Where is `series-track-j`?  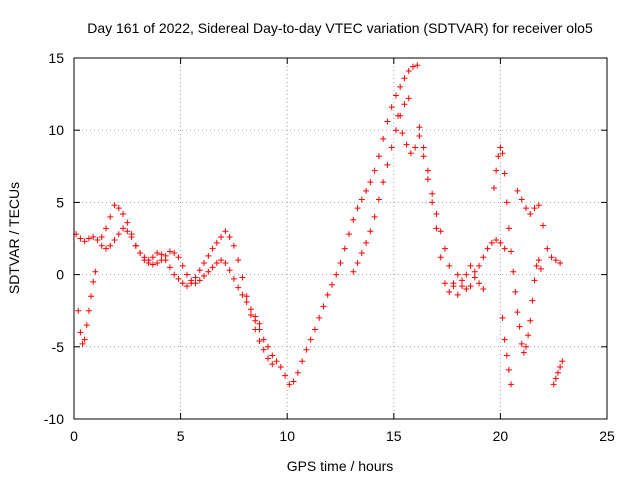 series-track-j is located at coordinates (507, 351).